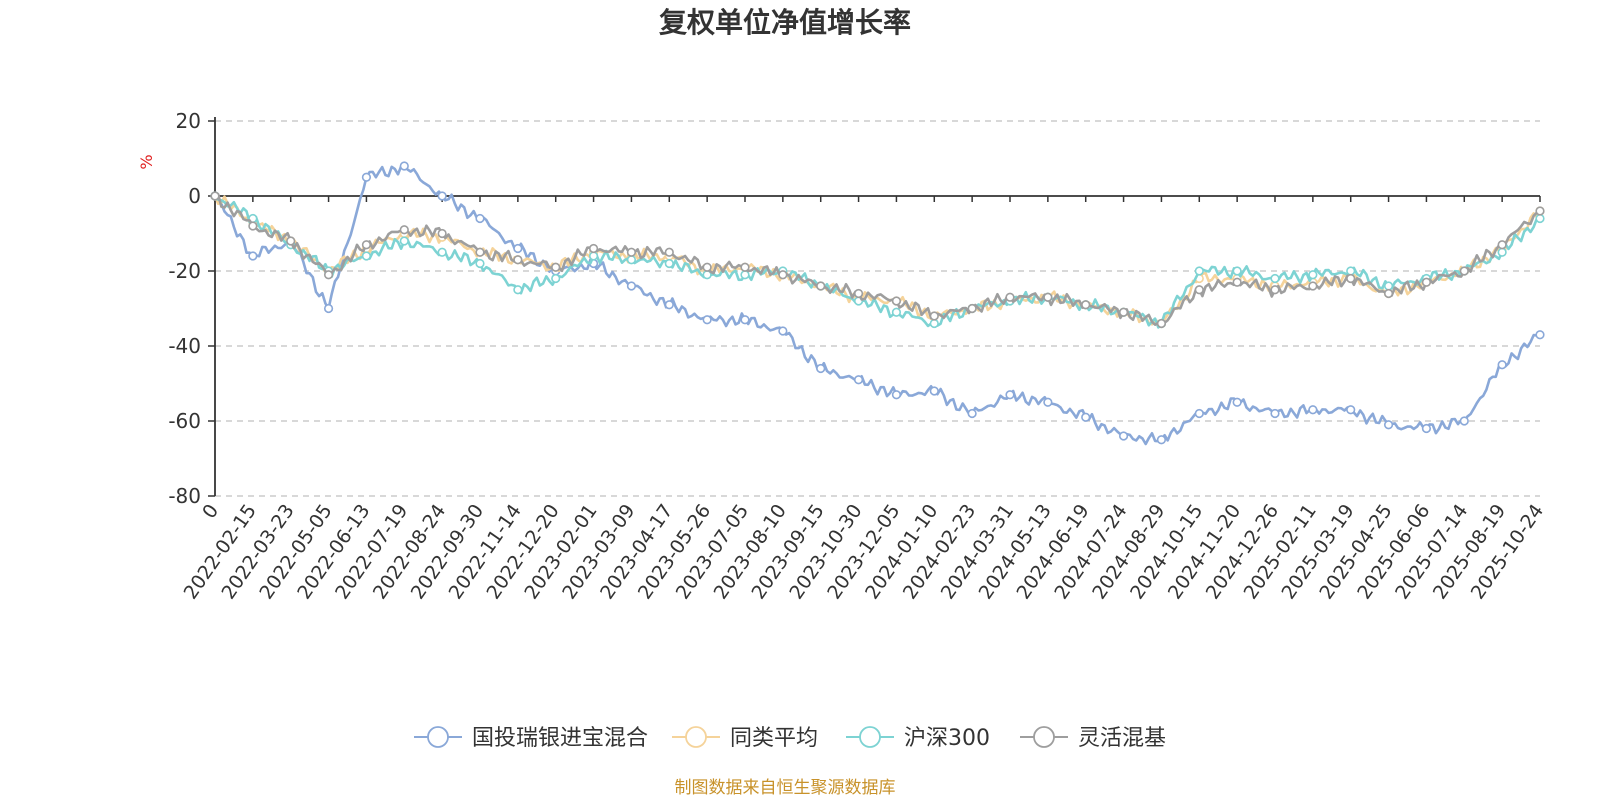 The image size is (1600, 800). What do you see at coordinates (184, 346) in the screenshot?
I see `y-tick-label: -40` at bounding box center [184, 346].